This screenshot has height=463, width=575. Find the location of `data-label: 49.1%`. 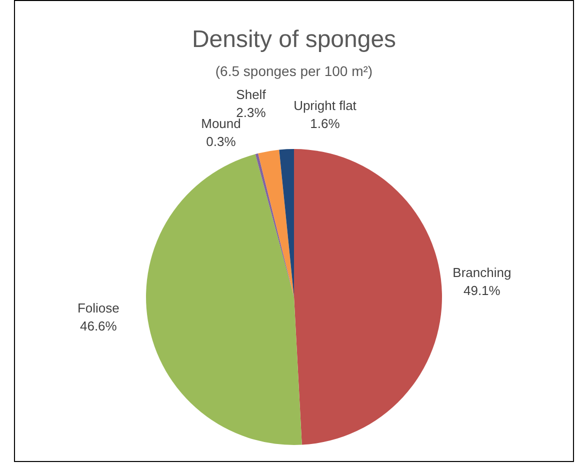

data-label: 49.1% is located at coordinates (482, 290).